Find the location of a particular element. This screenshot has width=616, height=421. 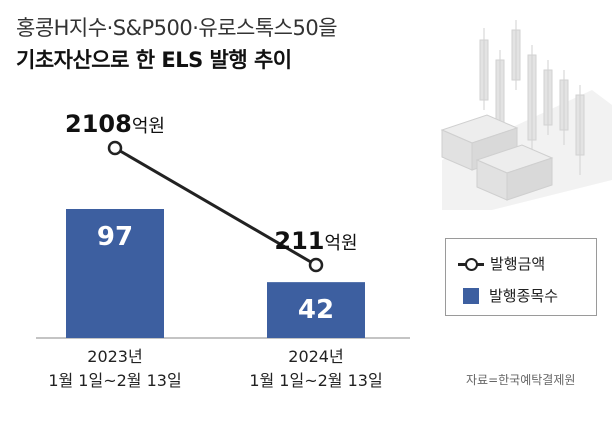

line-value-2023-unit: 억원 is located at coordinates (148, 126).